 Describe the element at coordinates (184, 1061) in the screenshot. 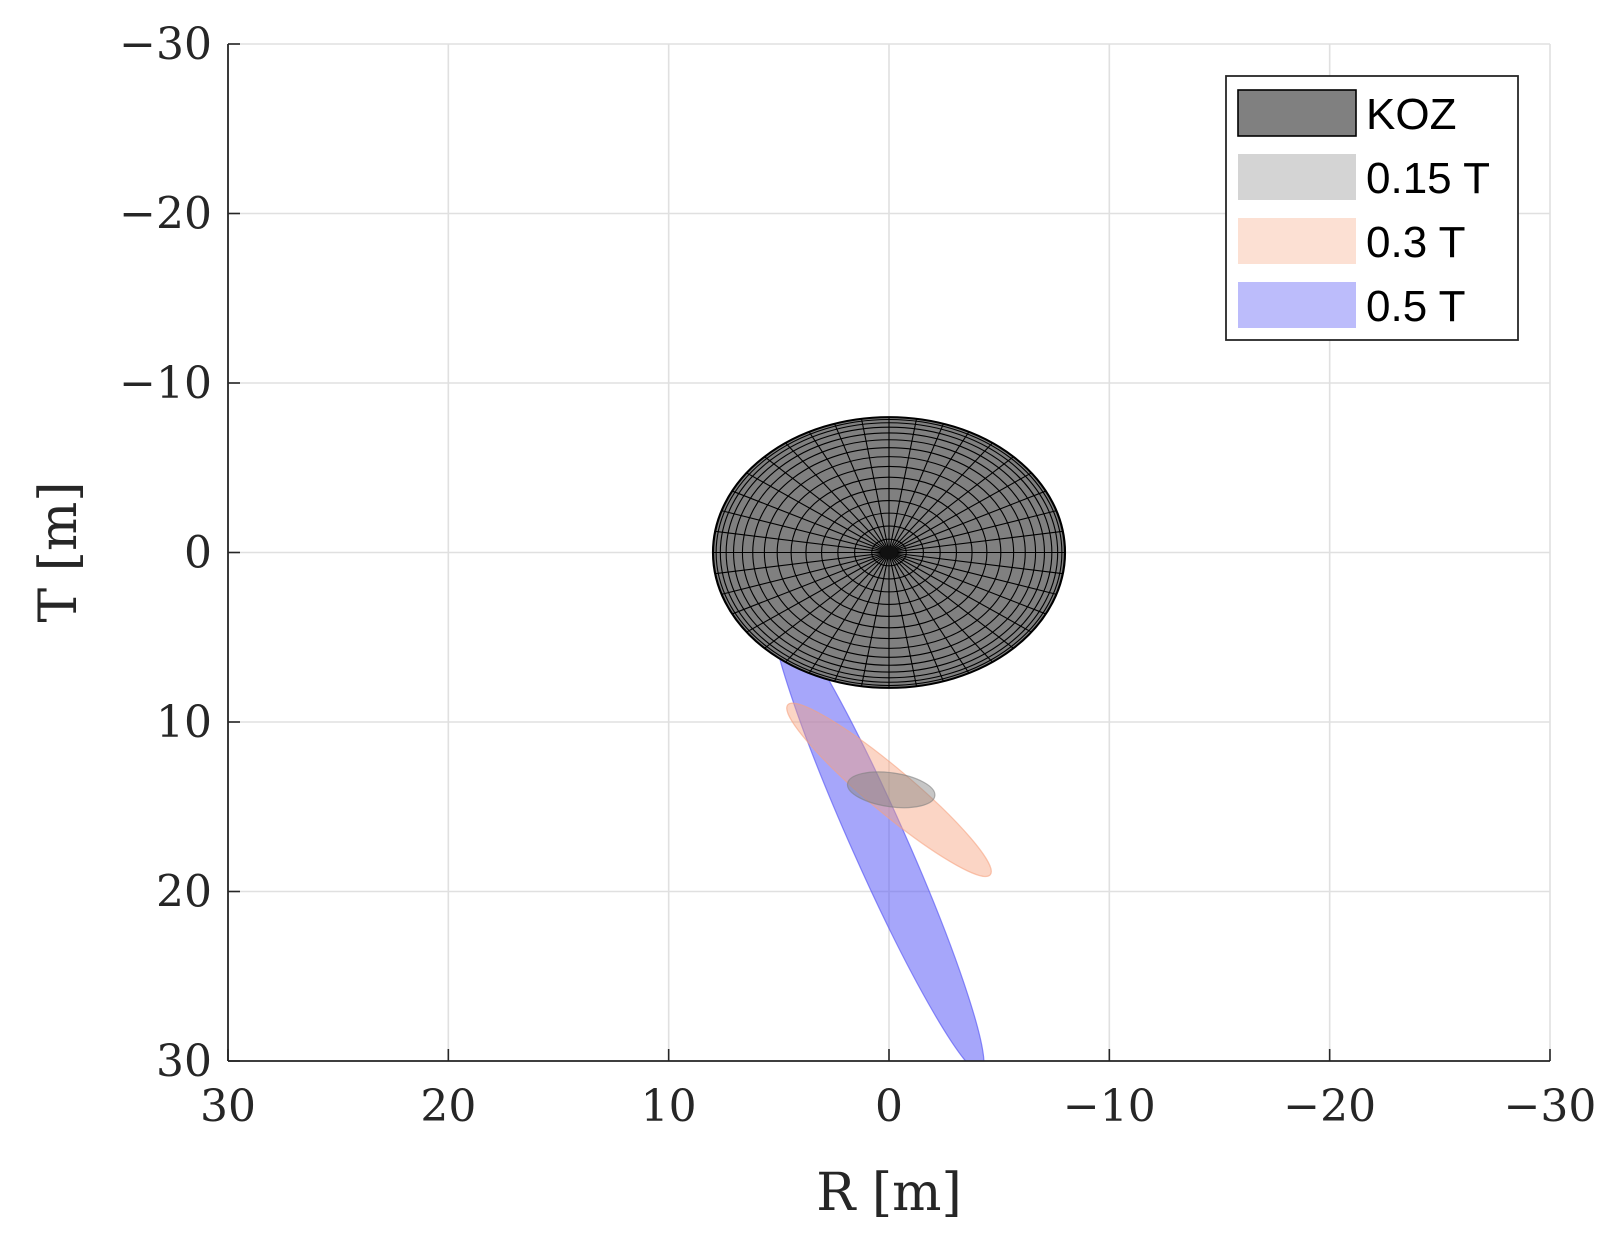

I see `y-tick-label: 30` at that location.